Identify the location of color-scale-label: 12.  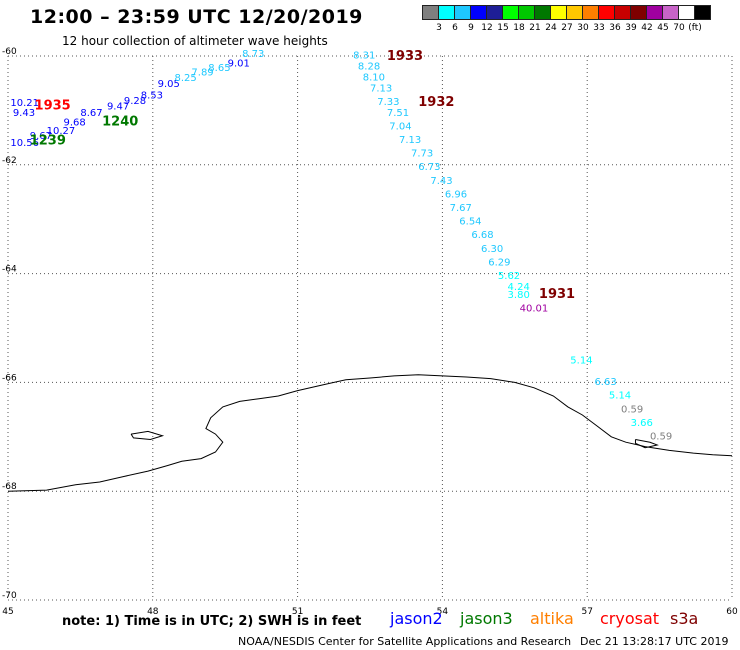
(487, 28).